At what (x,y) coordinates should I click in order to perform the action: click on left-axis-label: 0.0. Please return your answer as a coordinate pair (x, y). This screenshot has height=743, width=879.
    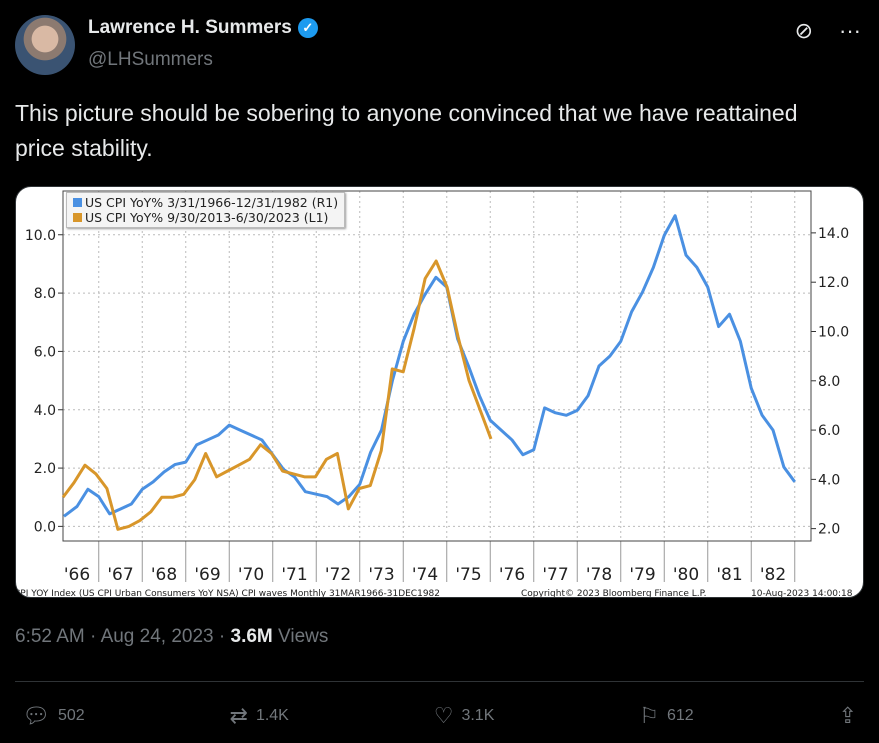
    Looking at the image, I should click on (45, 527).